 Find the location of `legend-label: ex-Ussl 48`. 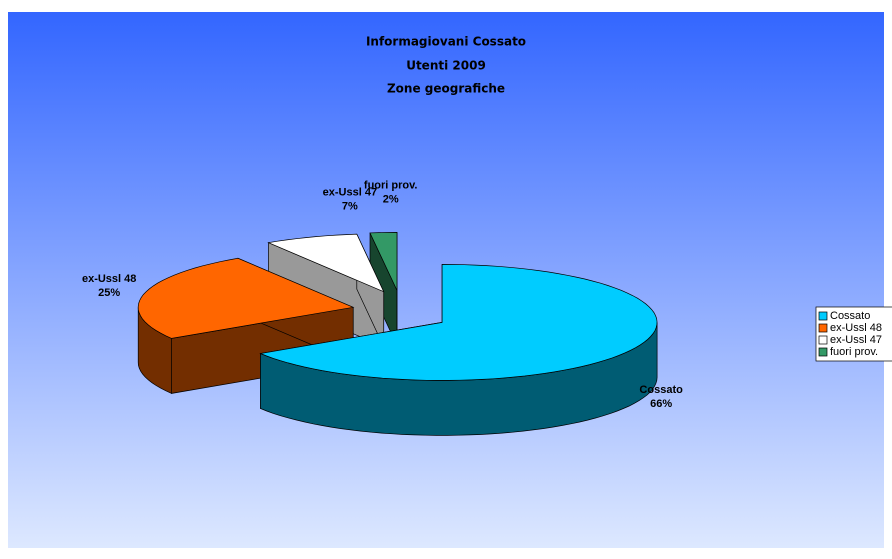

legend-label: ex-Ussl 48 is located at coordinates (856, 328).